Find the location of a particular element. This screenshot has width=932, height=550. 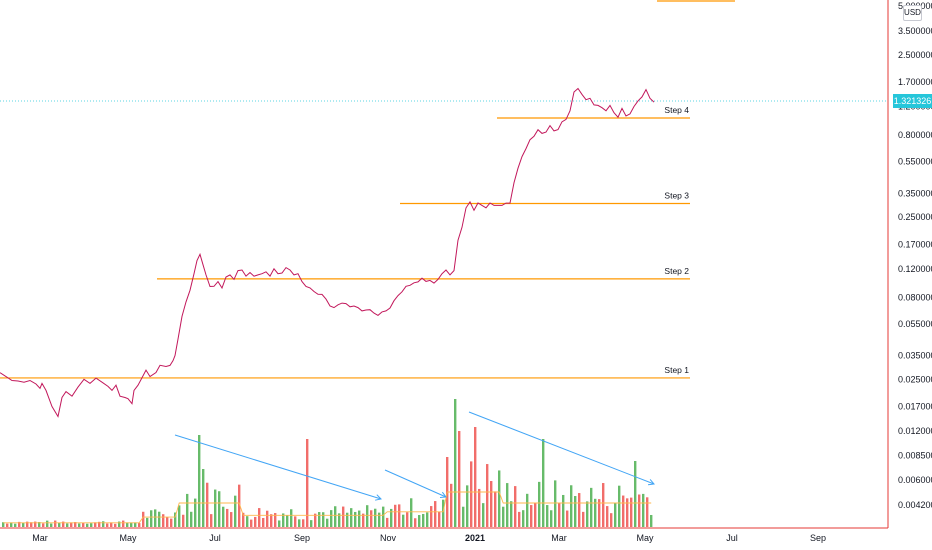

y-tick-label-18: 0.006000 is located at coordinates (915, 480).